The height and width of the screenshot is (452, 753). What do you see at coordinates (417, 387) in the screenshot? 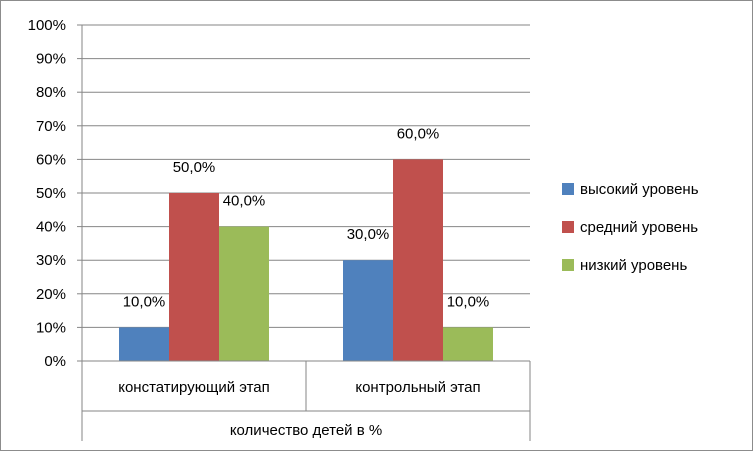
I see `category-label: контрольный этап` at bounding box center [417, 387].